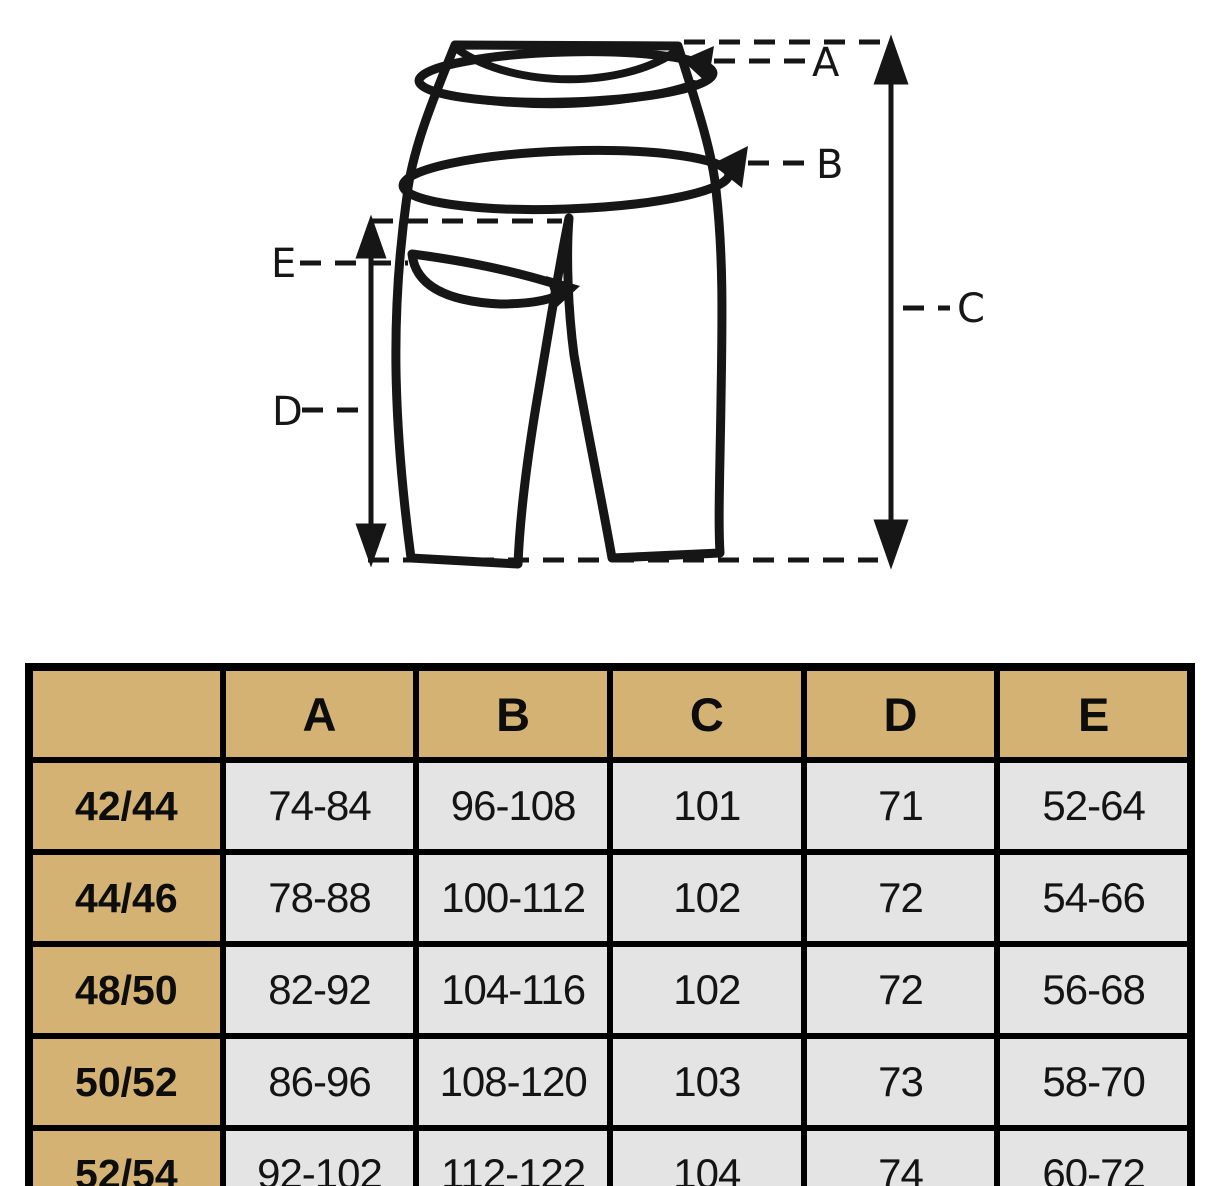 This screenshot has height=1186, width=1220. I want to click on value-cell: 104-116, so click(513, 990).